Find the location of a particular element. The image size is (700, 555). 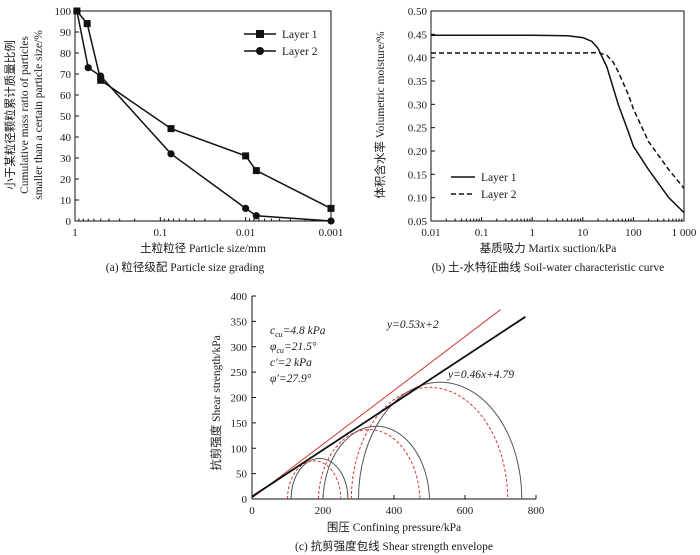

panel-a-ytick-label: 30 is located at coordinates (66, 159).